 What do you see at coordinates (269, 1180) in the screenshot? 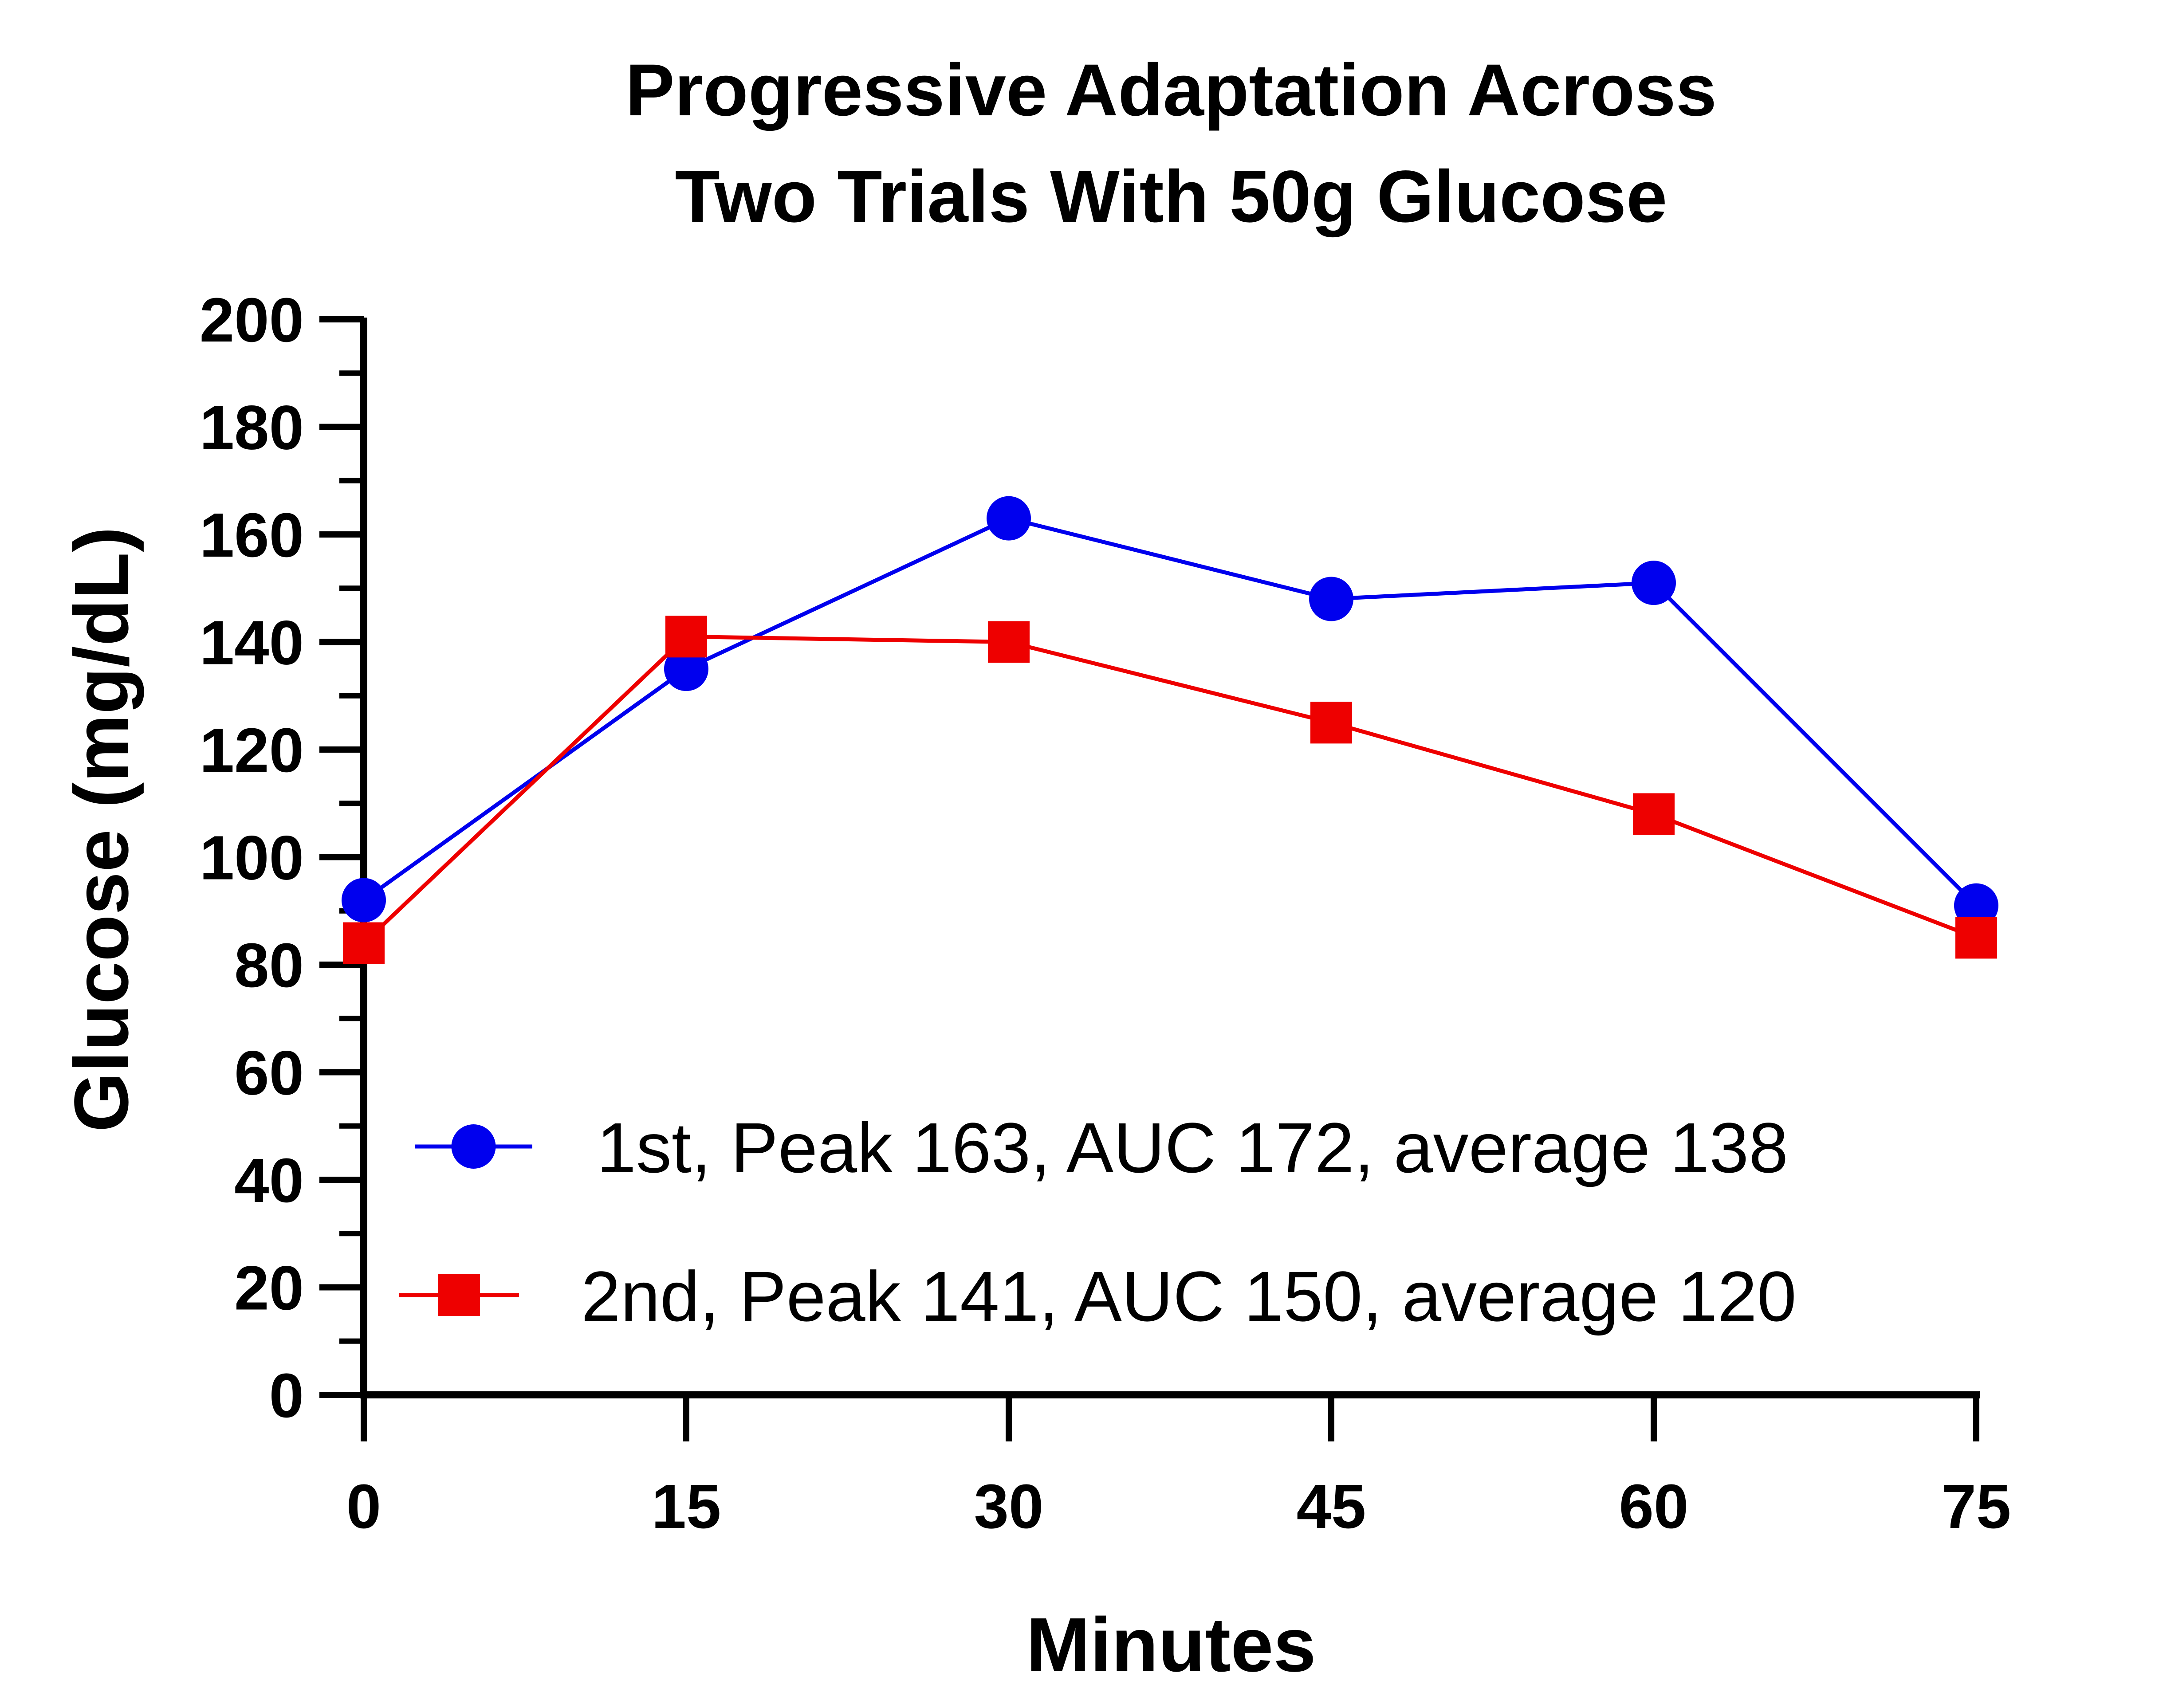
I see `y-tick-label: 40` at bounding box center [269, 1180].